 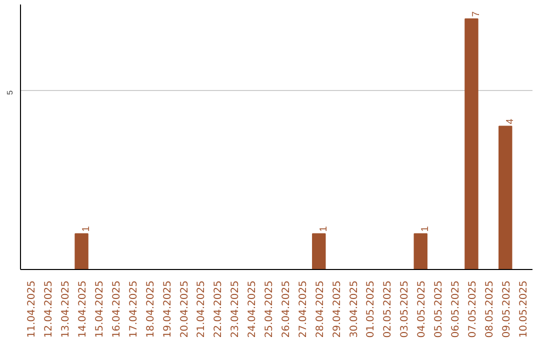 I want to click on x-tick-label: 27.04.2025, so click(x=303, y=309).